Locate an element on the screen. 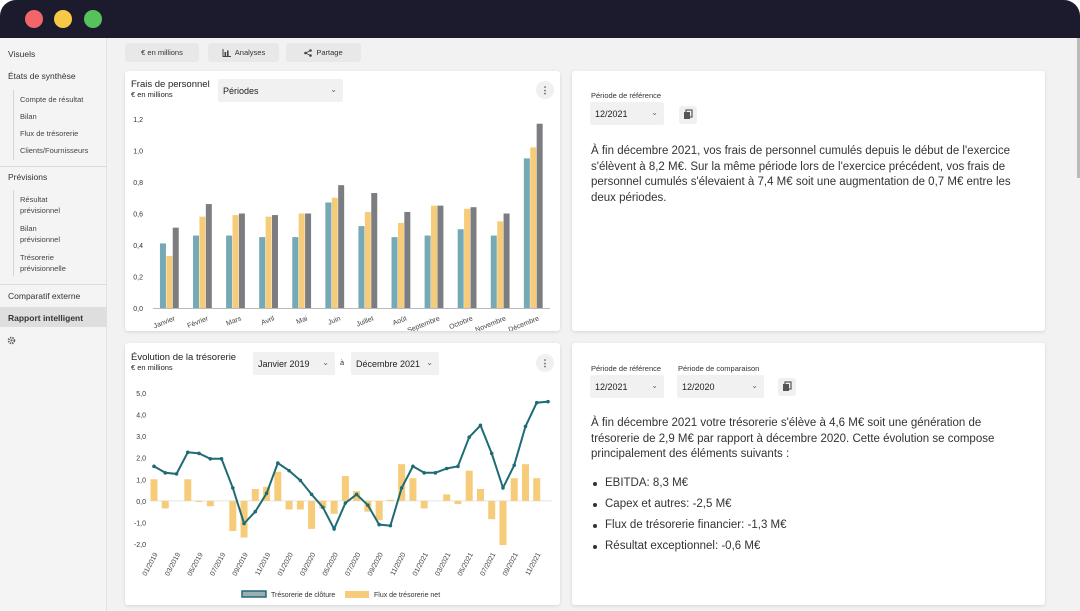 This screenshot has width=1080, height=611. sidebar-item-clients-fournisseurs: Clients/Fournisseurs is located at coordinates (54, 150).